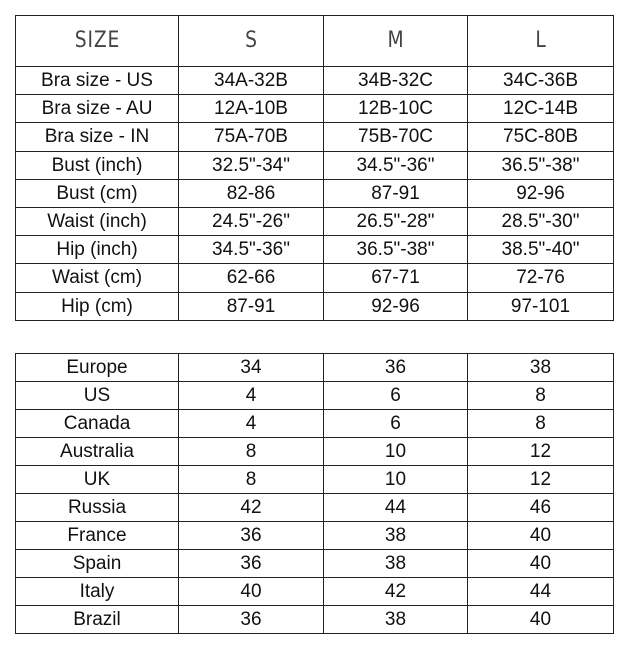 This screenshot has width=630, height=652. I want to click on row-label: Brazil, so click(97, 619).